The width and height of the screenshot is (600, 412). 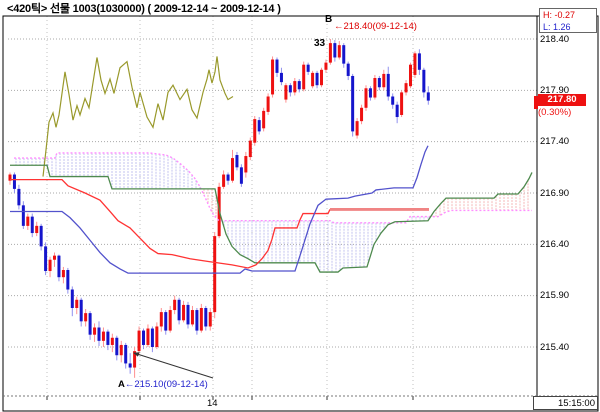 What do you see at coordinates (166, 384) in the screenshot?
I see `low-point-annotation-text: ←215.10(09-12-14)` at bounding box center [166, 384].